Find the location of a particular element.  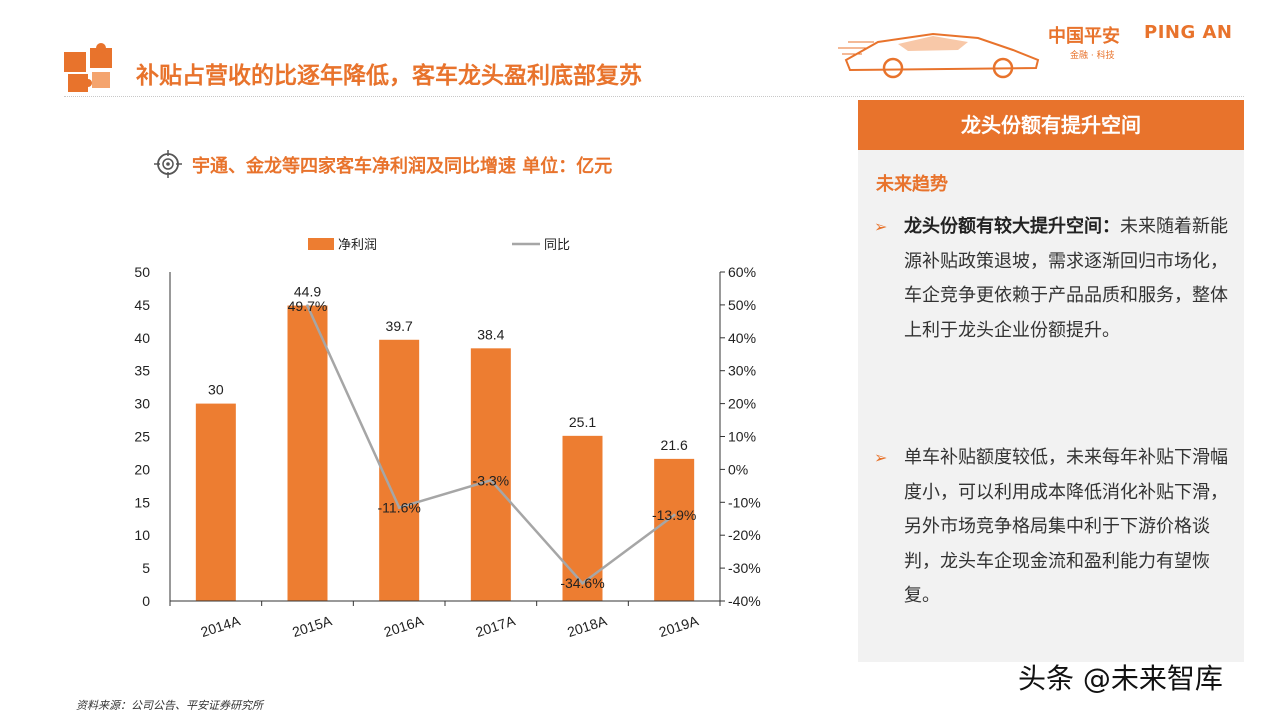

y-right-tick-label: -40% is located at coordinates (744, 601).